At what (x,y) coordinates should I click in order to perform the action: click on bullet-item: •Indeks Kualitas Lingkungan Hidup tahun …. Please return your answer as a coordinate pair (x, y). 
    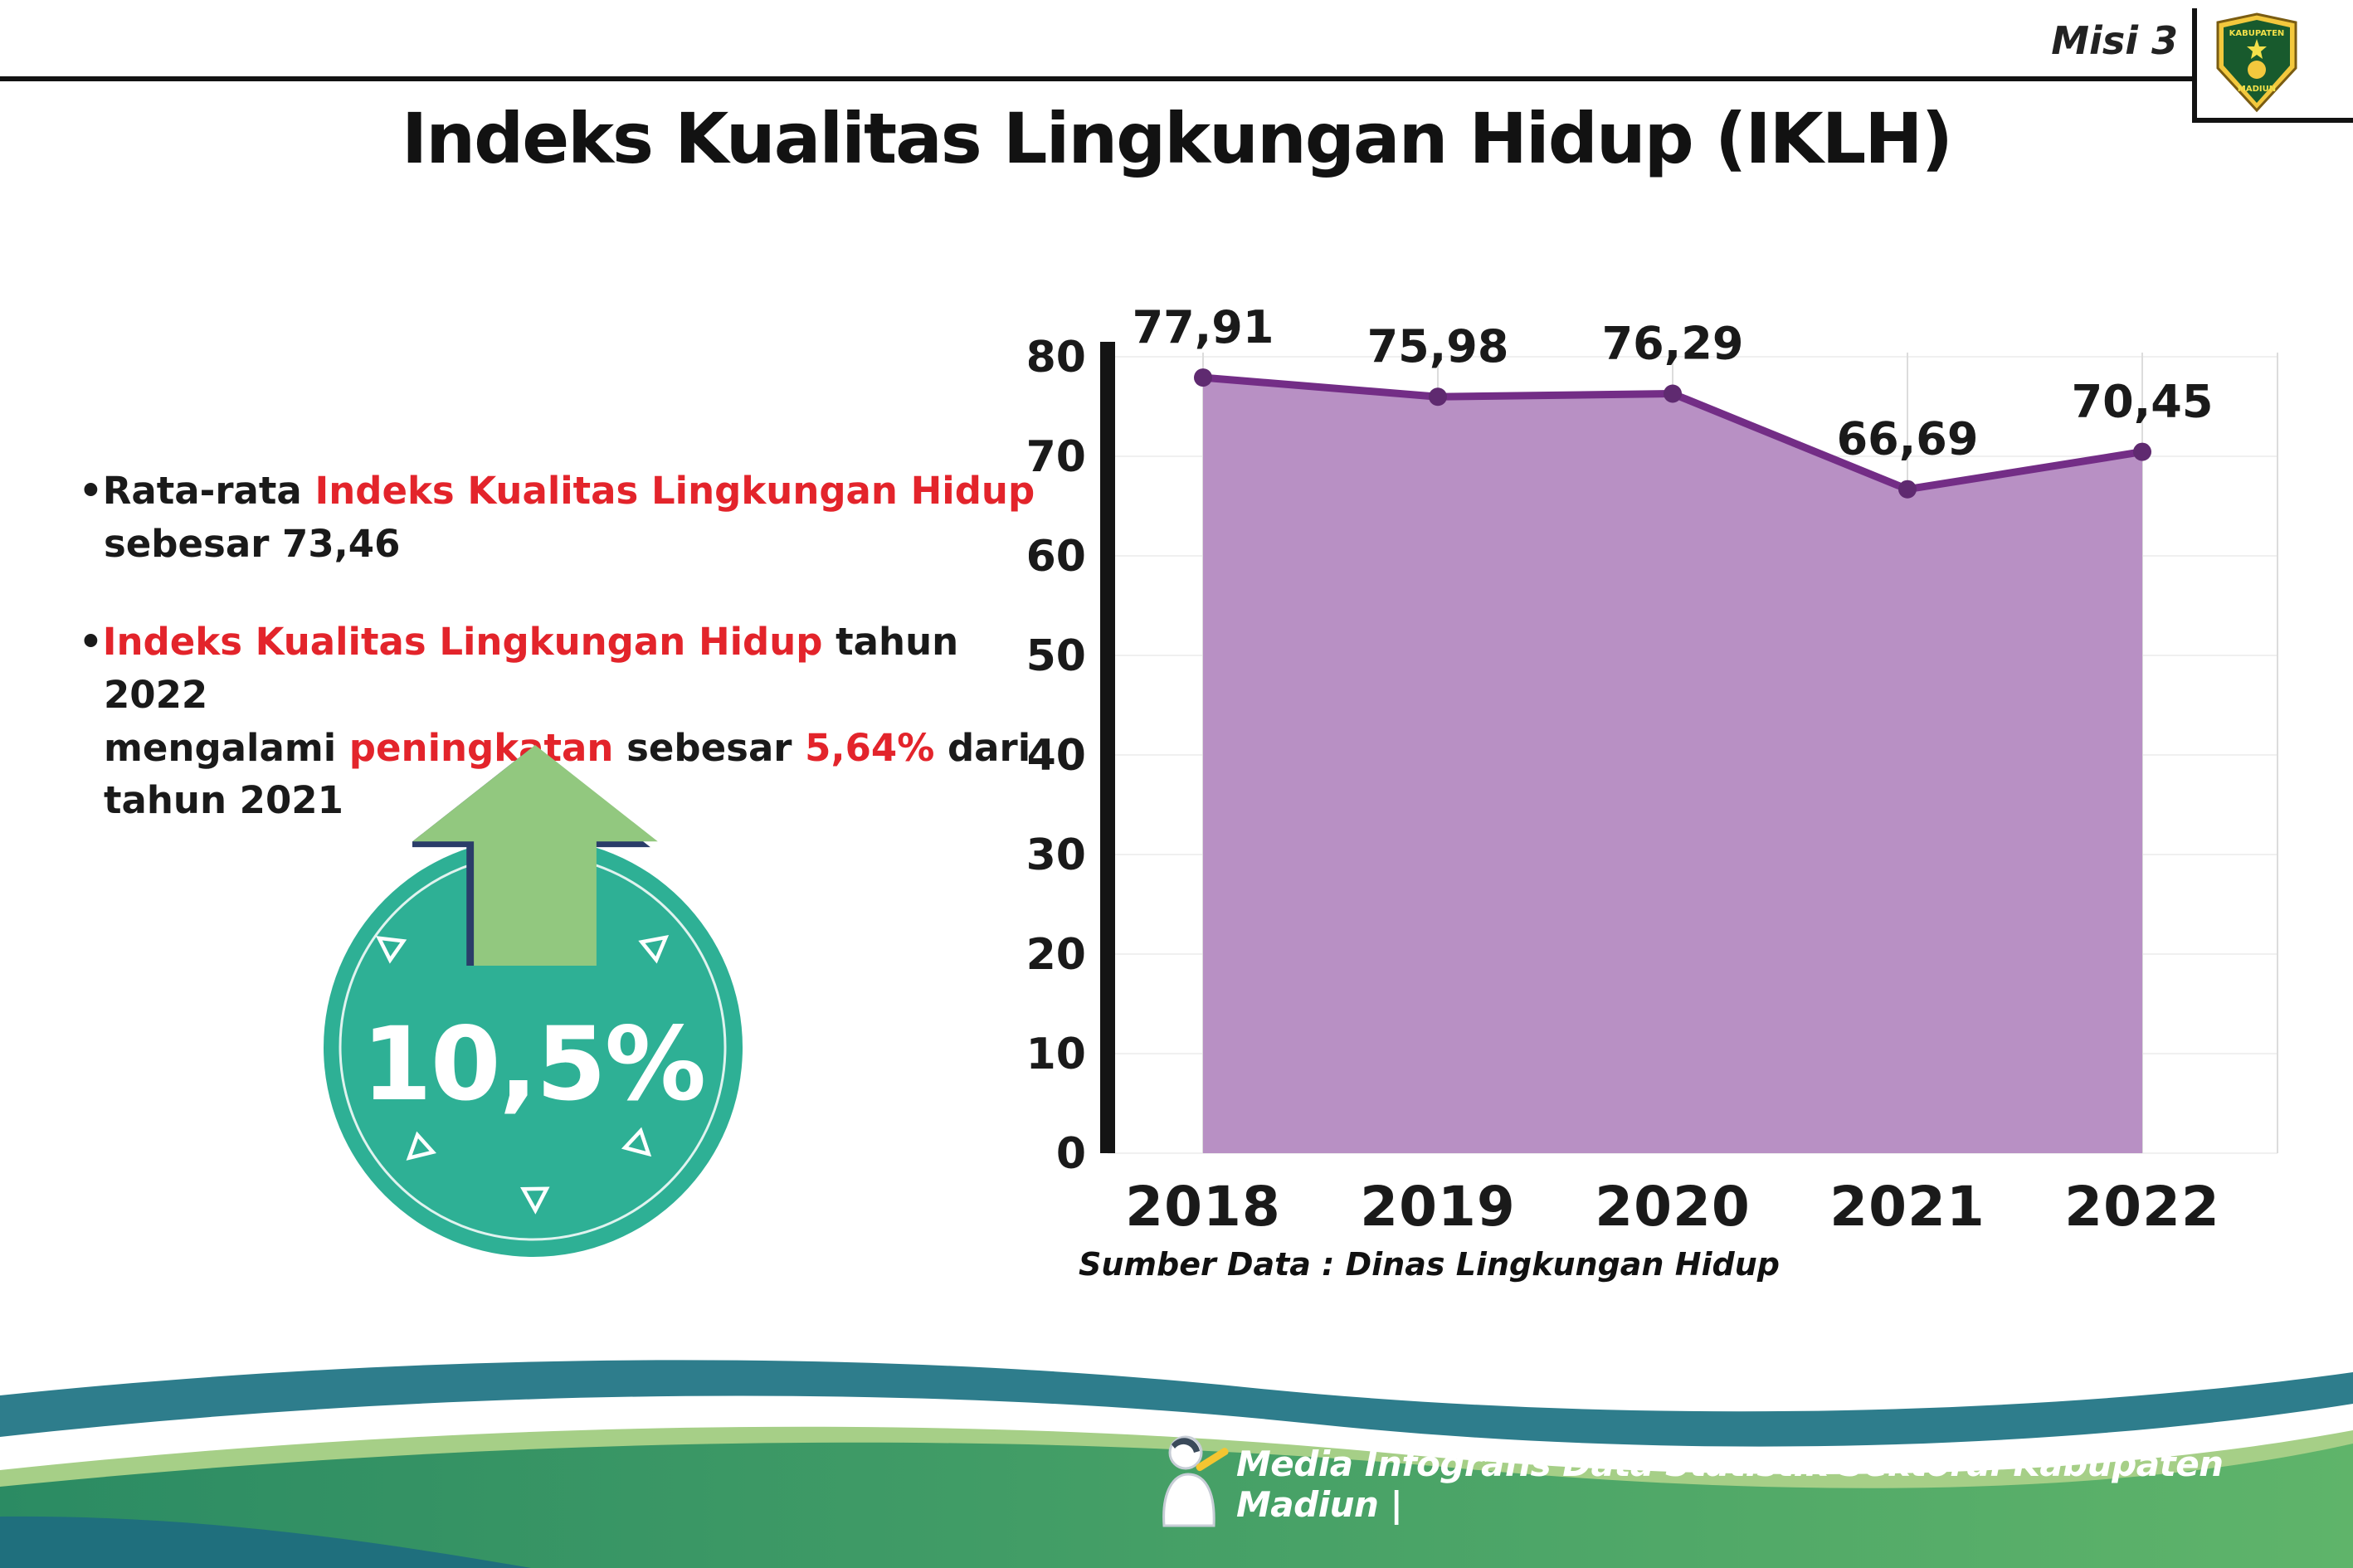
    Looking at the image, I should click on (560, 722).